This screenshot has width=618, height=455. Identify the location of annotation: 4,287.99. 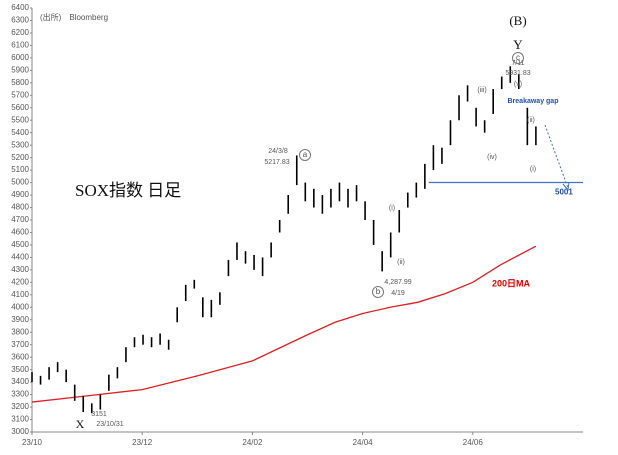
(397, 282).